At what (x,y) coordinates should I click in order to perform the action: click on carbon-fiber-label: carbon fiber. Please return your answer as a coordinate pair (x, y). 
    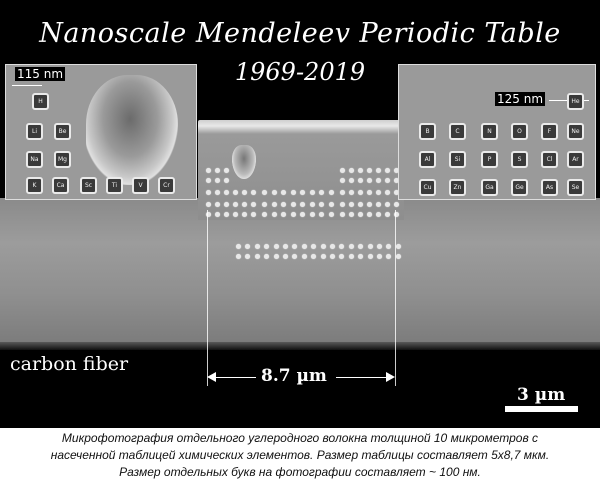
    Looking at the image, I should click on (69, 364).